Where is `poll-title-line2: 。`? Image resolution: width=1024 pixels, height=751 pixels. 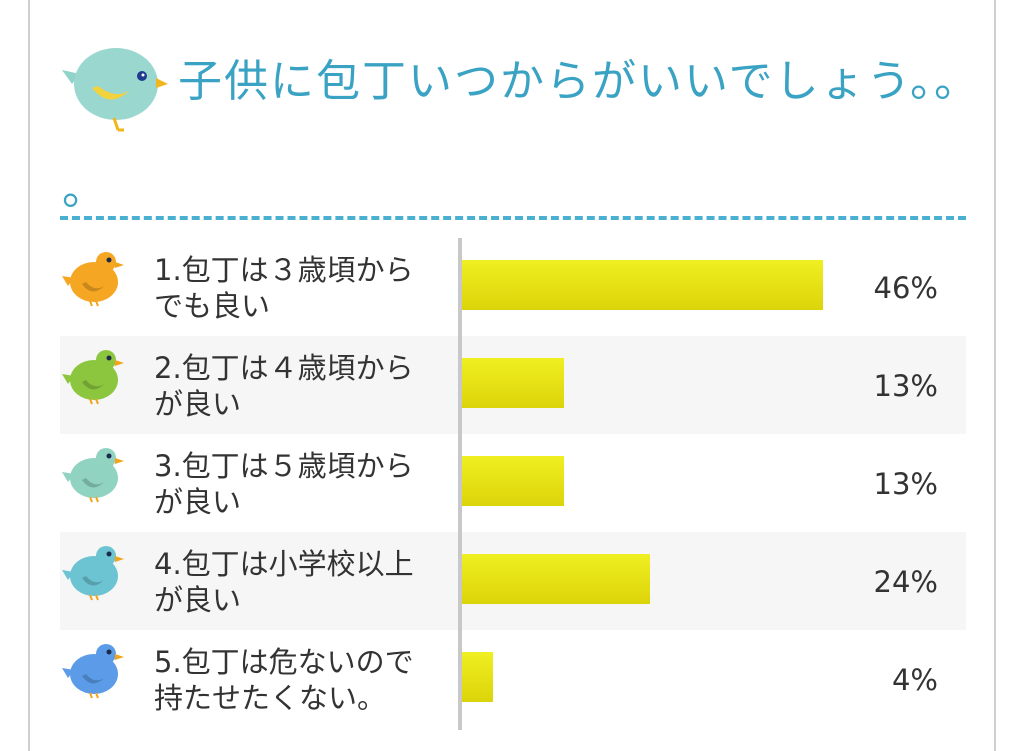
poll-title-line2: 。 is located at coordinates (85, 189).